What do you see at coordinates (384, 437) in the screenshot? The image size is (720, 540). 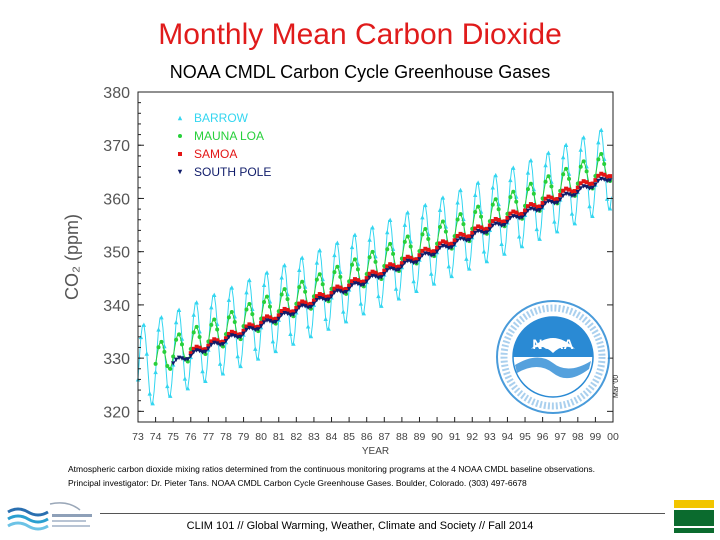 I see `x-tick-label: 87` at bounding box center [384, 437].